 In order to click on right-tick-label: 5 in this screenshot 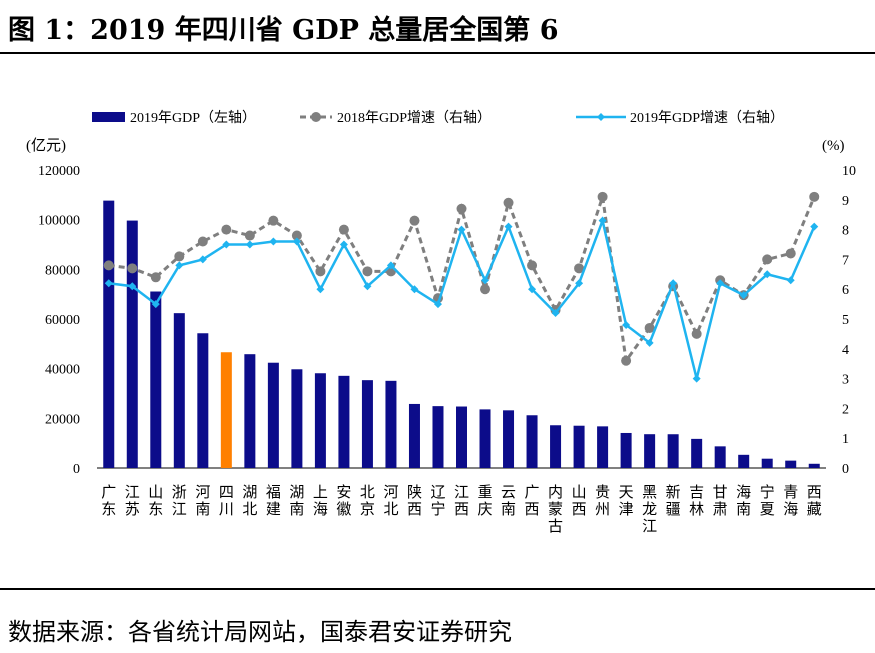, I will do `click(845, 320)`.